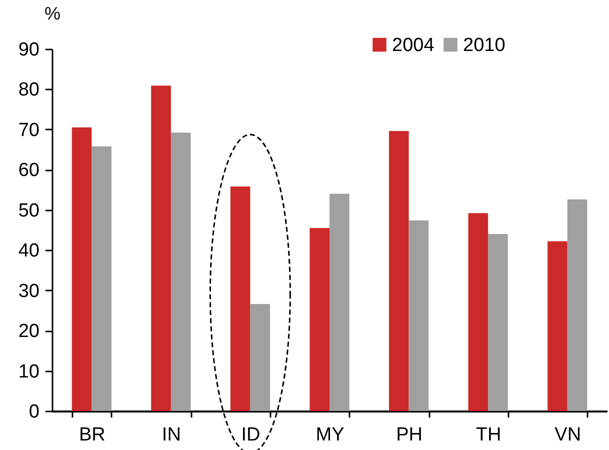 The height and width of the screenshot is (450, 609). I want to click on x-tick-label: ID, so click(250, 435).